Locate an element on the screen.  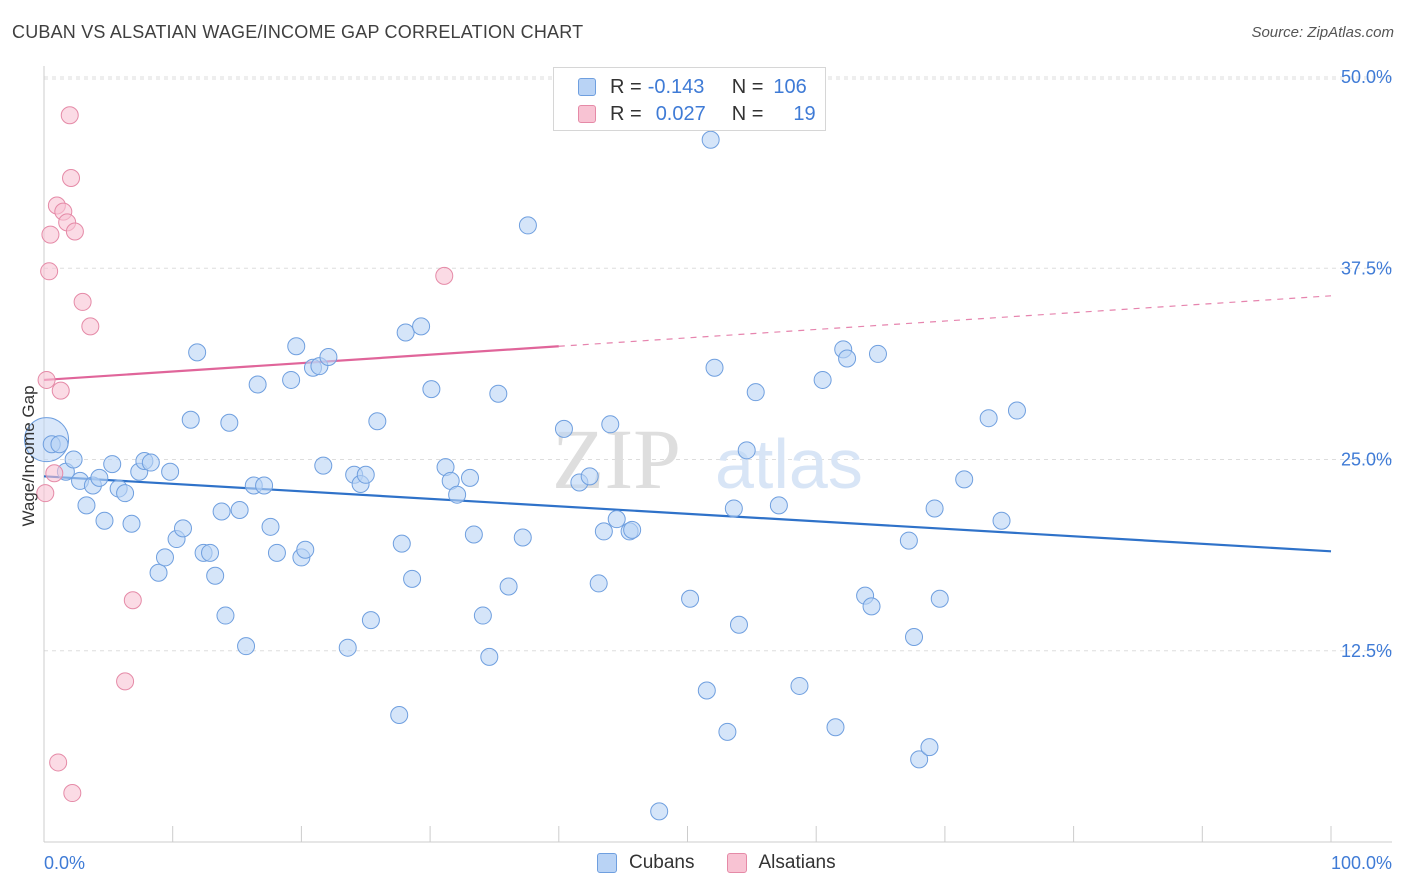
cubans-legend-label: Cubans is located at coordinates (662, 862).